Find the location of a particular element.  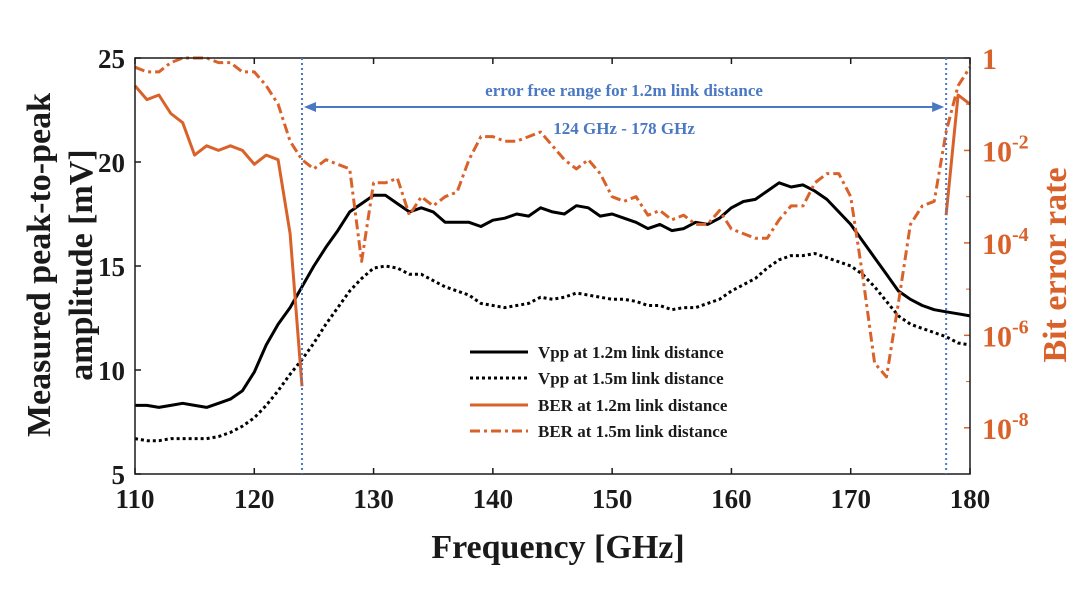

legend-label-vpp-1-2m: Vpp at 1.2m link distance is located at coordinates (631, 352).